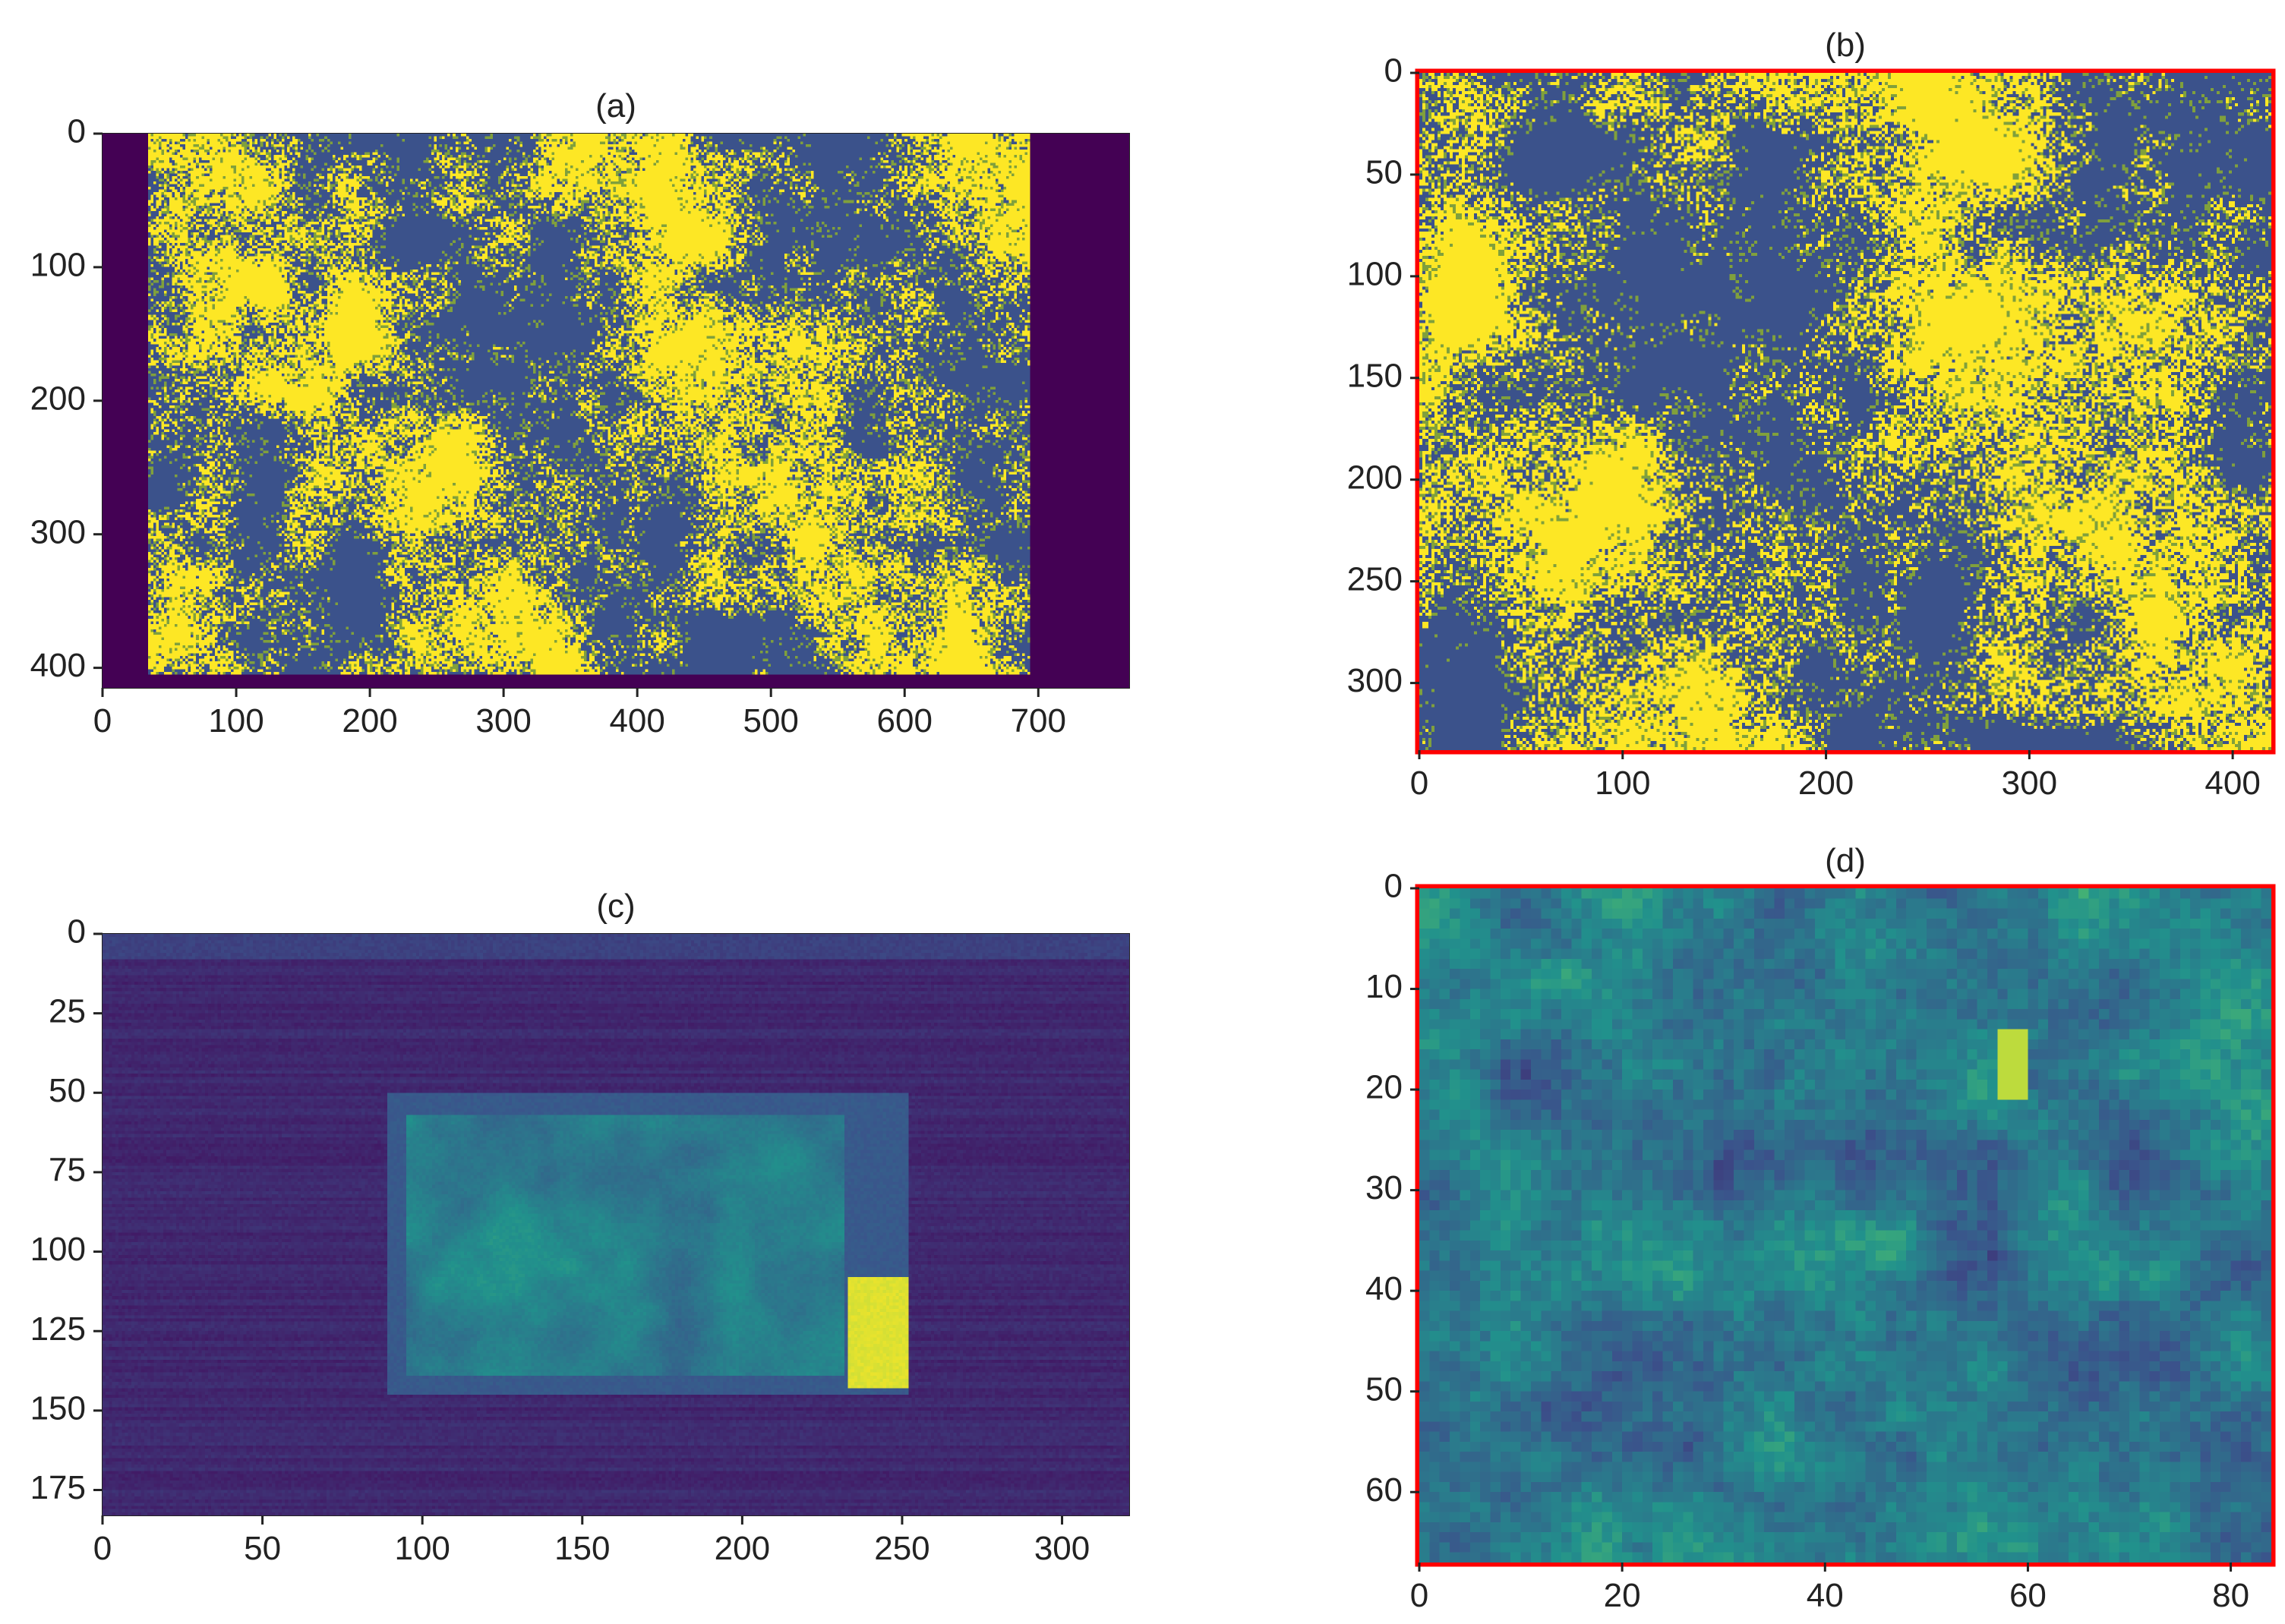 This screenshot has height=1624, width=2285. Describe the element at coordinates (1825, 1596) in the screenshot. I see `x-tick-label: 40` at that location.